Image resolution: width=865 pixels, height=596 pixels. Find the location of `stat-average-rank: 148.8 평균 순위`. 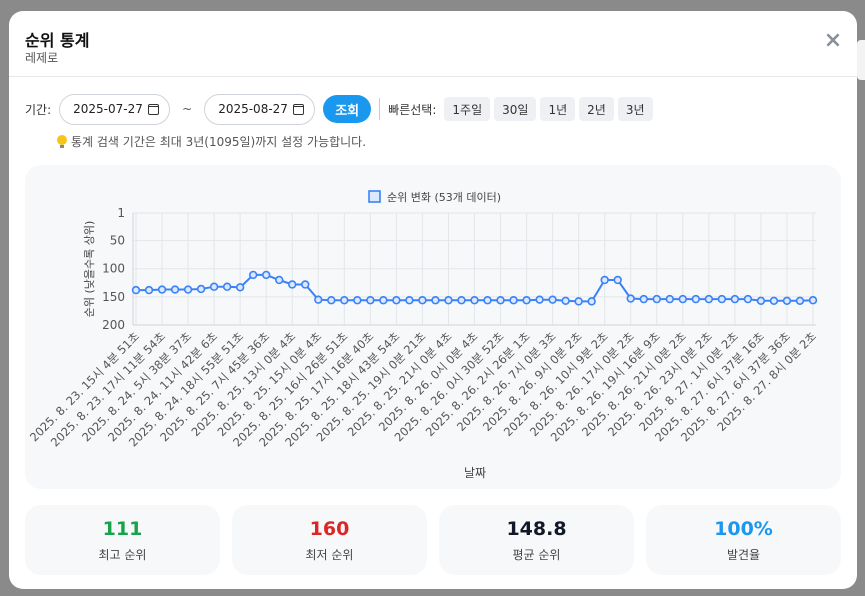

stat-average-rank: 148.8 평균 순위 is located at coordinates (536, 540).